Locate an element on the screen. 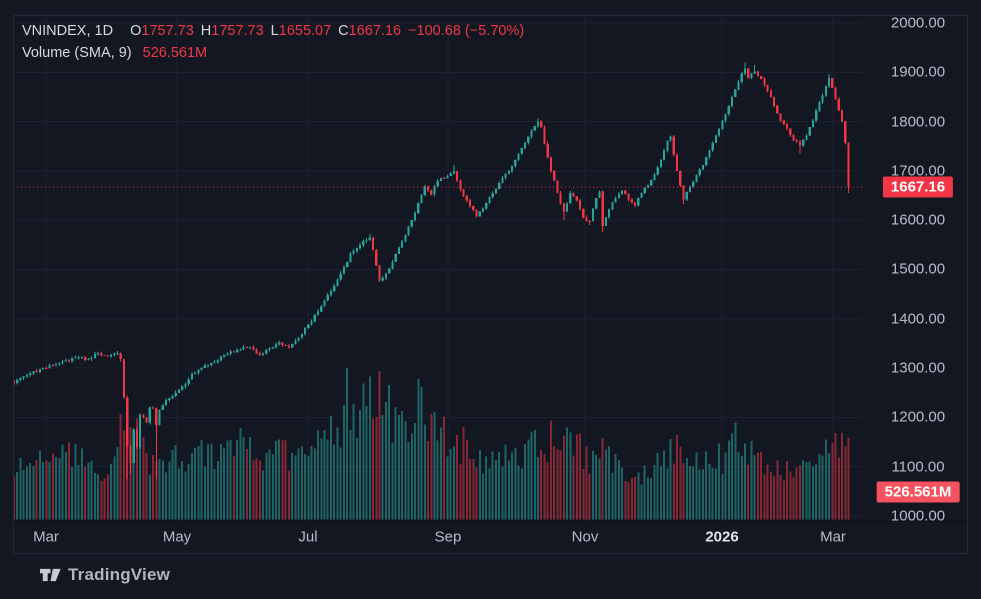  pane-border-top is located at coordinates (490, 15).